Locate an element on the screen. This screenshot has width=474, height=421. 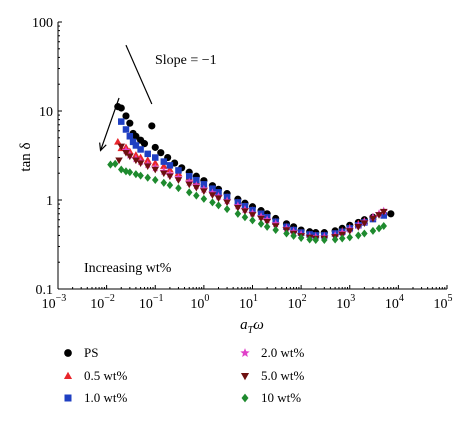
x-tick-label-exp: 0 is located at coordinates (206, 298).